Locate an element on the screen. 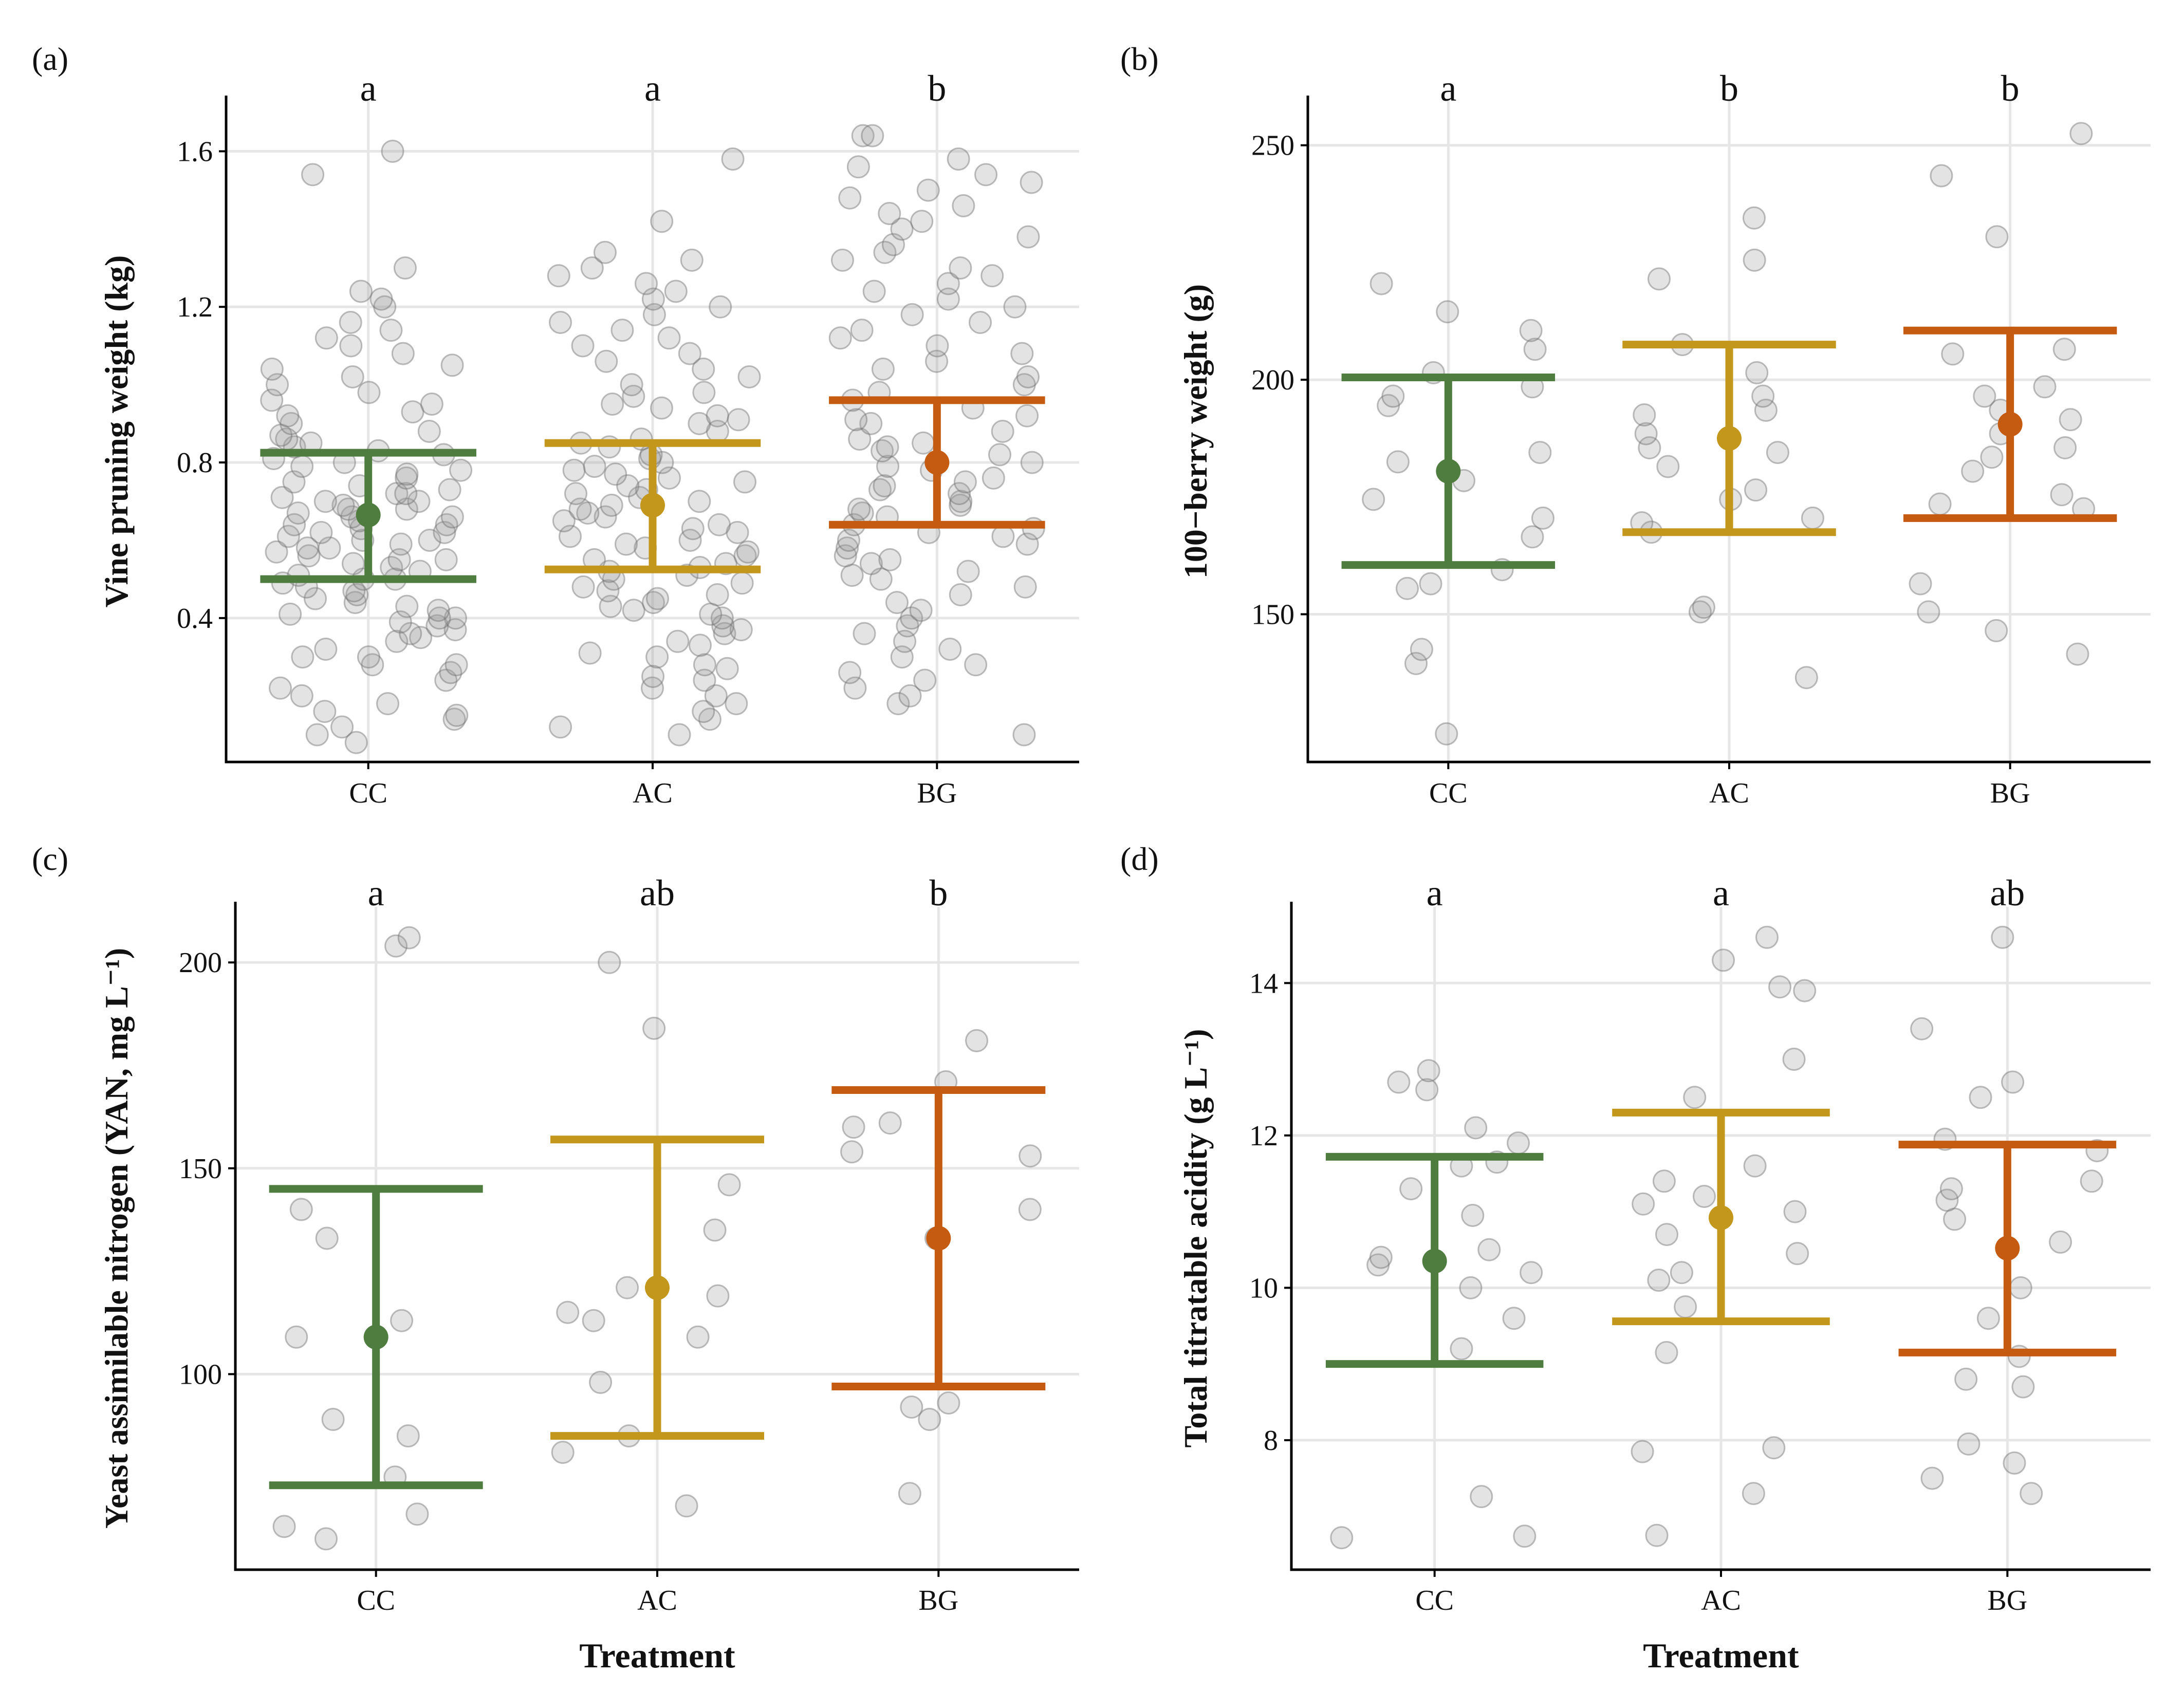 The width and height of the screenshot is (2184, 1693). y-axis-label: Total titratable acidity (g L⁻¹) is located at coordinates (1195, 1238).